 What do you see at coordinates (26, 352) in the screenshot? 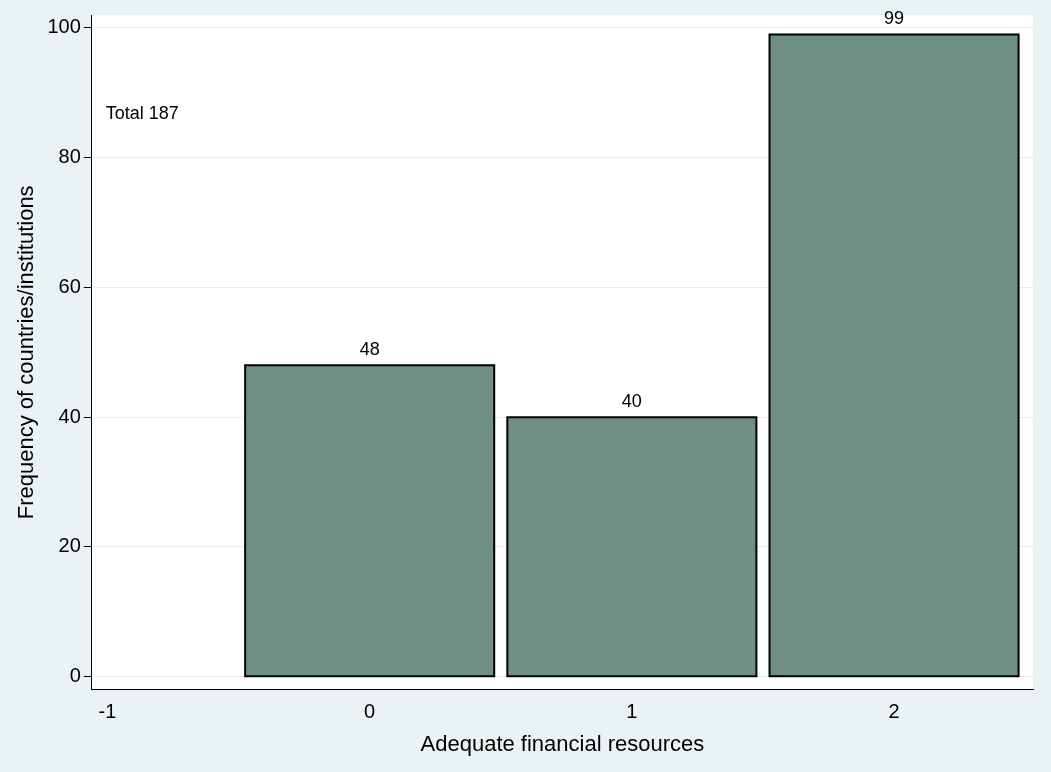
I see `y-axis-title: Frequency of countries/institutions` at bounding box center [26, 352].